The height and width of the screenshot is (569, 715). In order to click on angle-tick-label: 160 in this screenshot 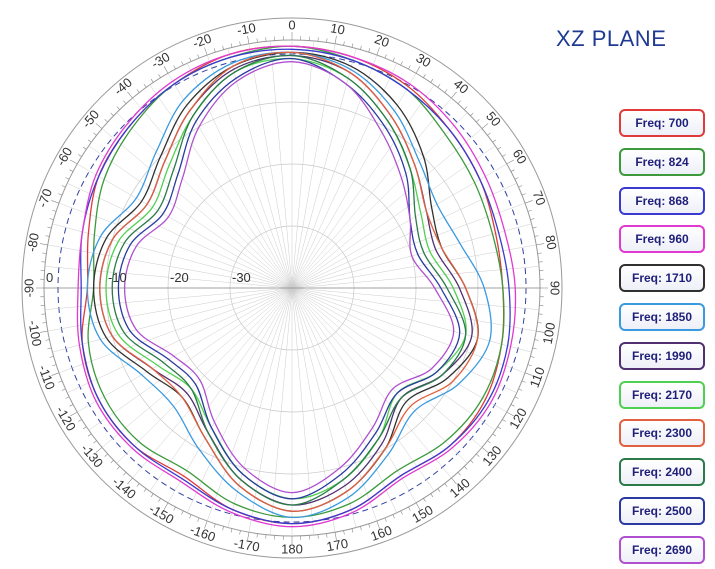, I will do `click(381, 533)`.